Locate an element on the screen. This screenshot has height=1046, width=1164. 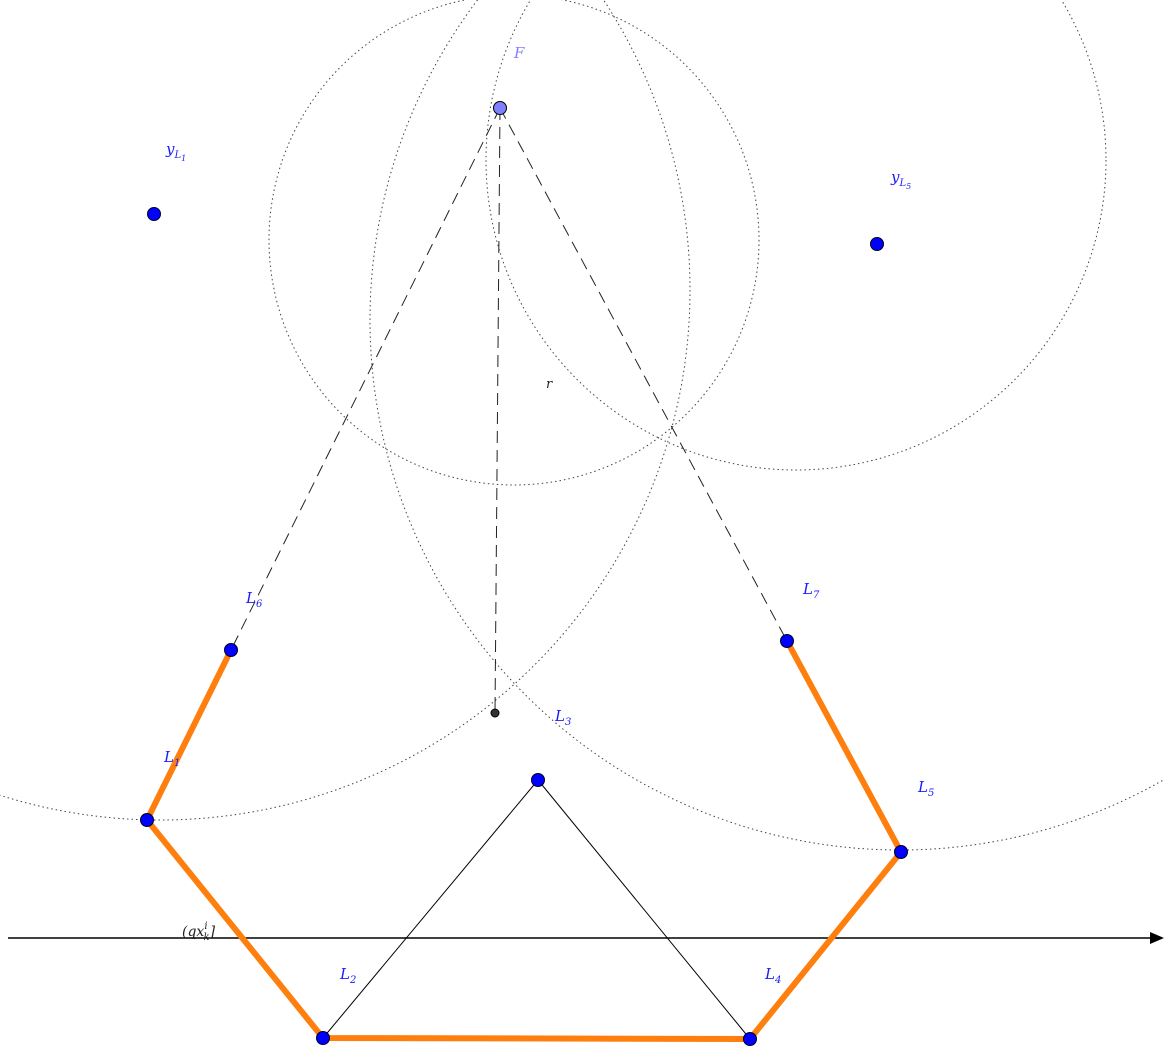
dashed-ray-F-L3 is located at coordinates (497, 410).